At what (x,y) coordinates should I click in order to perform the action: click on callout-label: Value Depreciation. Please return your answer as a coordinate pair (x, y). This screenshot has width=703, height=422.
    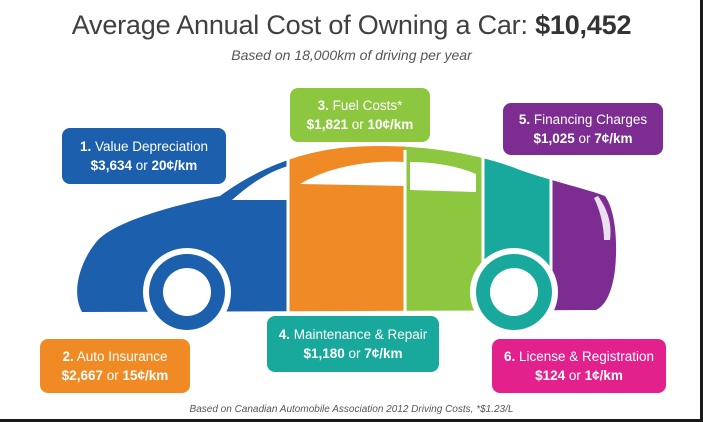
    Looking at the image, I should click on (151, 146).